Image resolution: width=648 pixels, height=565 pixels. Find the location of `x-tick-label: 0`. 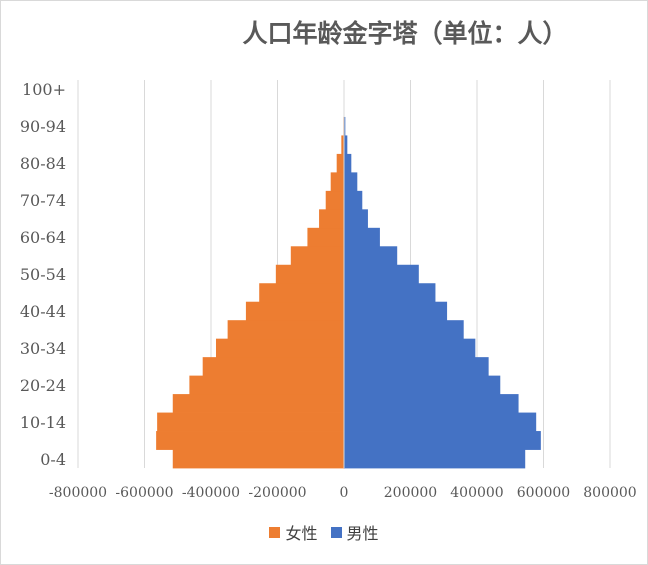

x-tick-label: 0 is located at coordinates (344, 493).